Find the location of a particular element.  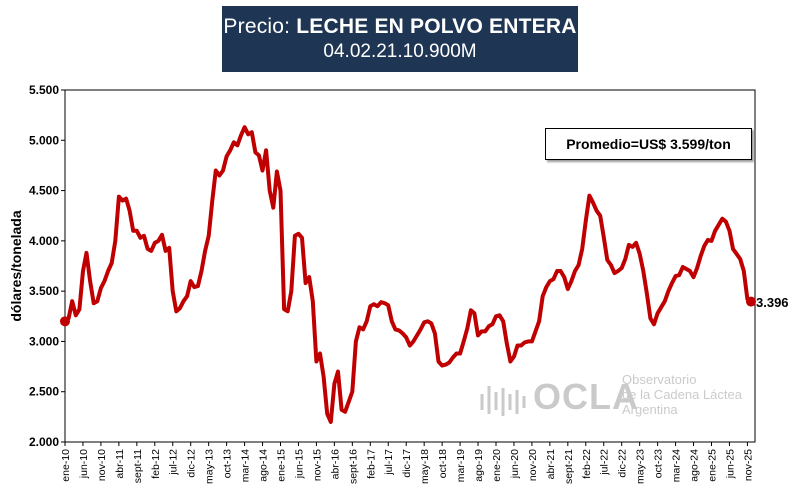

y-tick-label: 4.500 is located at coordinates (44, 191).